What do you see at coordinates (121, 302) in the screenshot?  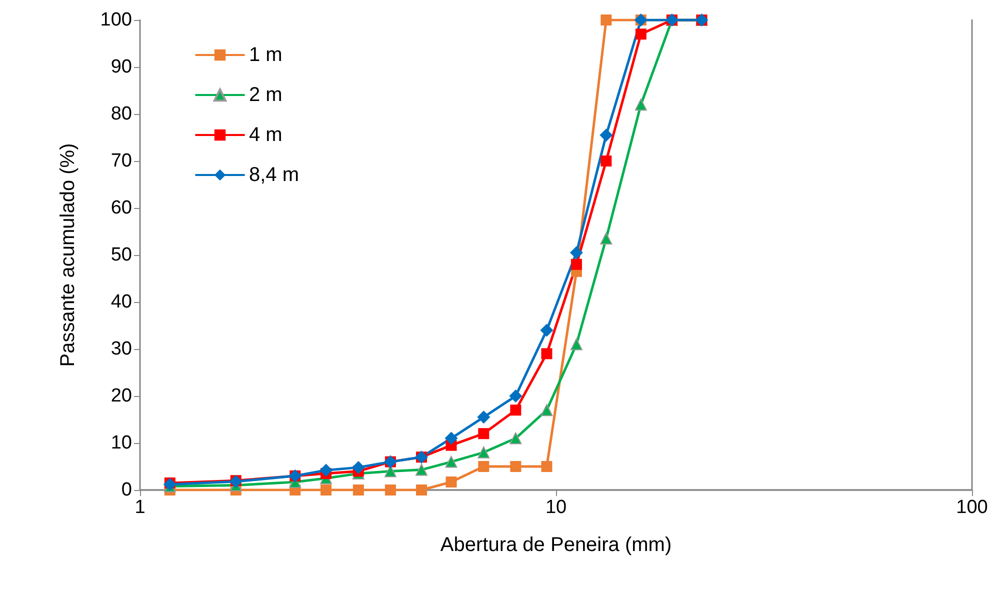 I see `y-tick-label: 40` at bounding box center [121, 302].